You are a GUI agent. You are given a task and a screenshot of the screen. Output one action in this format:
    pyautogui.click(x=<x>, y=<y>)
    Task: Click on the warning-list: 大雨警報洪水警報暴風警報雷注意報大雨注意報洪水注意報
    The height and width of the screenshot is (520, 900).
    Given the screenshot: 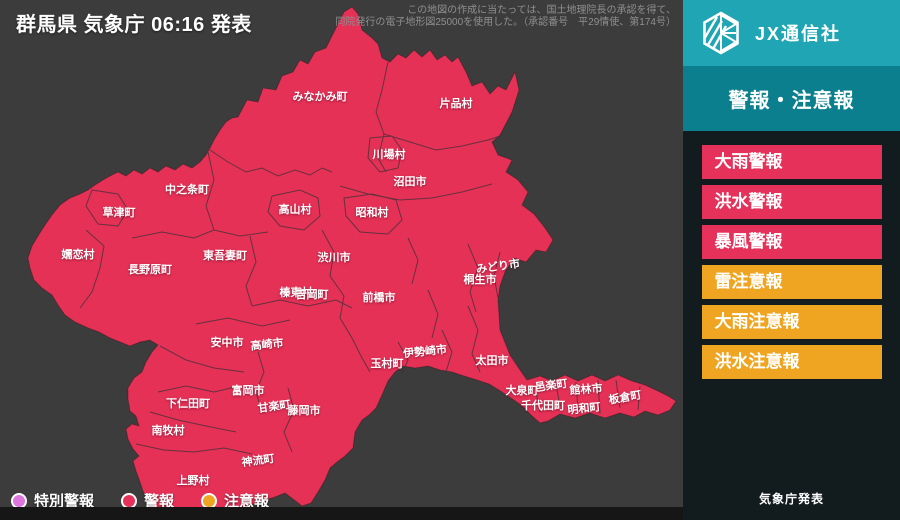 What is the action you would take?
    pyautogui.click(x=791, y=262)
    